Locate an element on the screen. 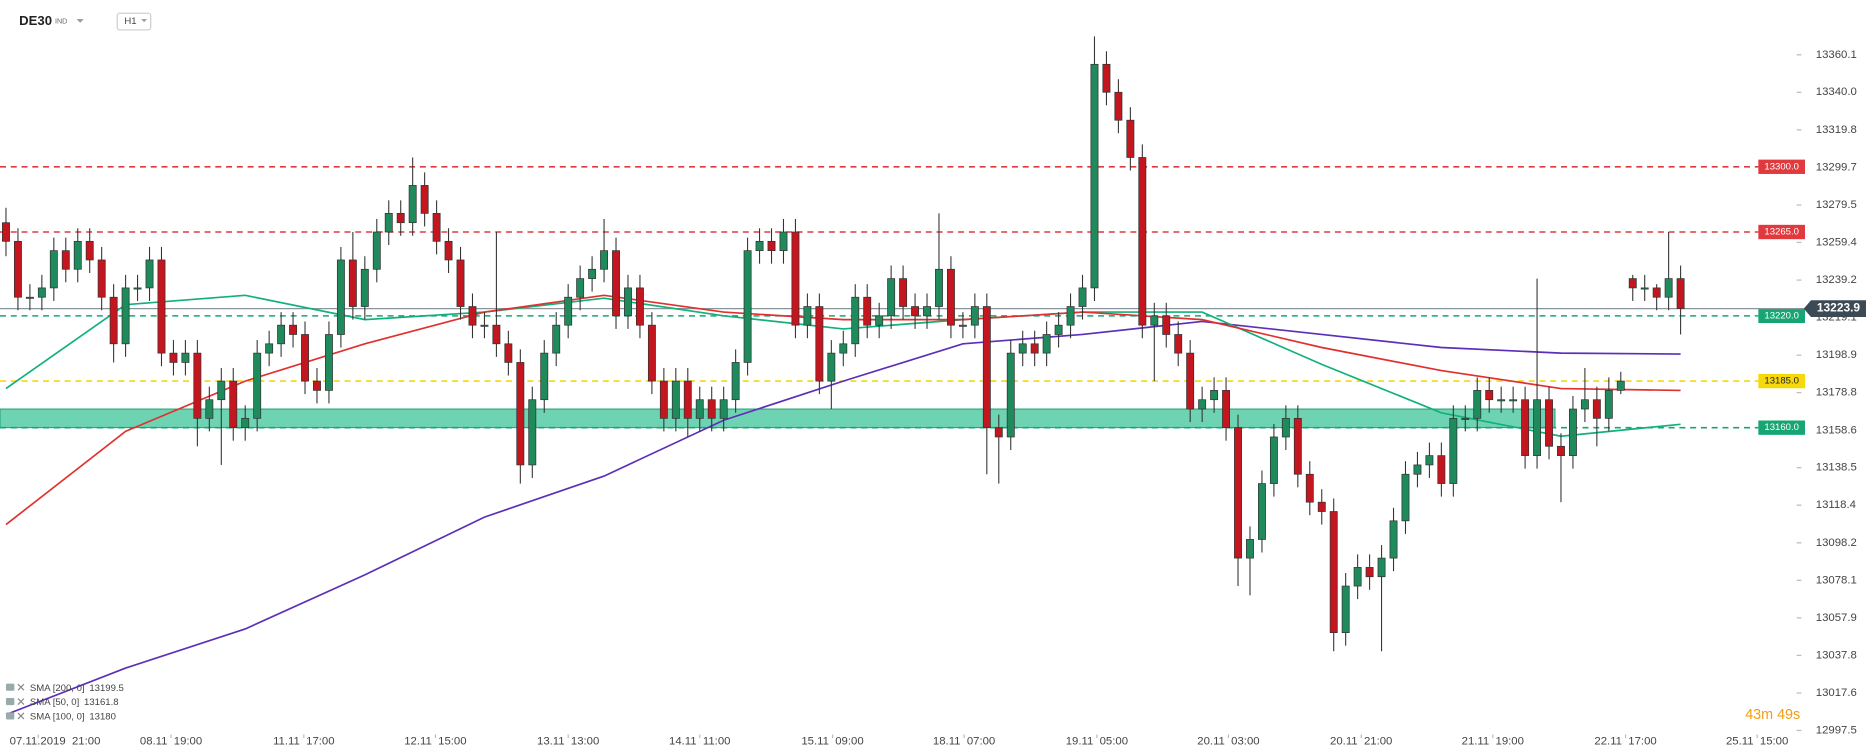 The image size is (1866, 756). candle-timer: 43m 49s is located at coordinates (1772, 715).